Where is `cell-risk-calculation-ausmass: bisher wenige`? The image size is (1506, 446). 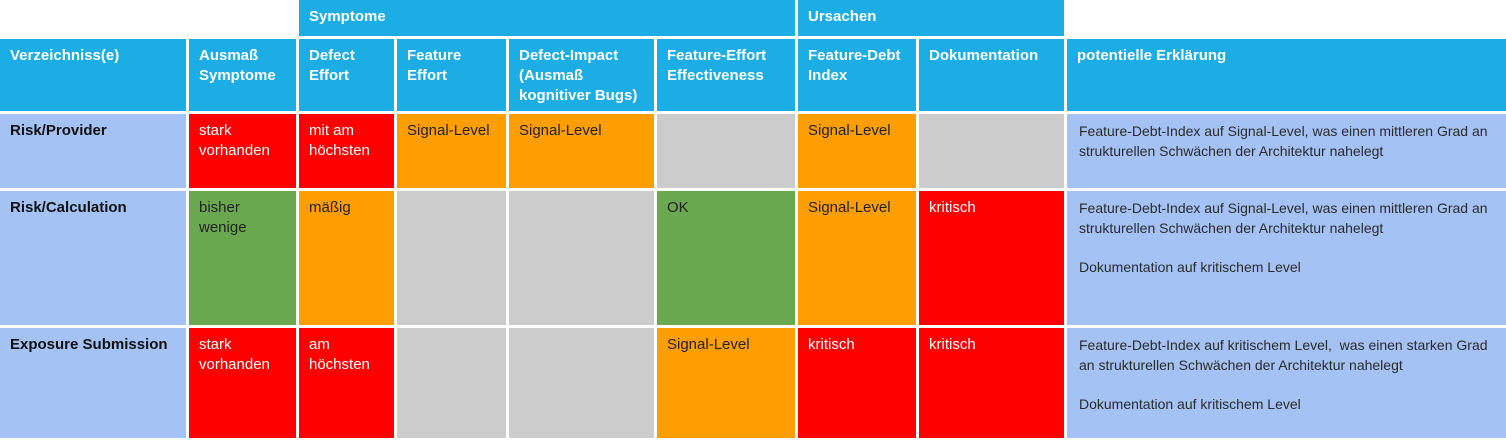 cell-risk-calculation-ausmass: bisher wenige is located at coordinates (242, 258).